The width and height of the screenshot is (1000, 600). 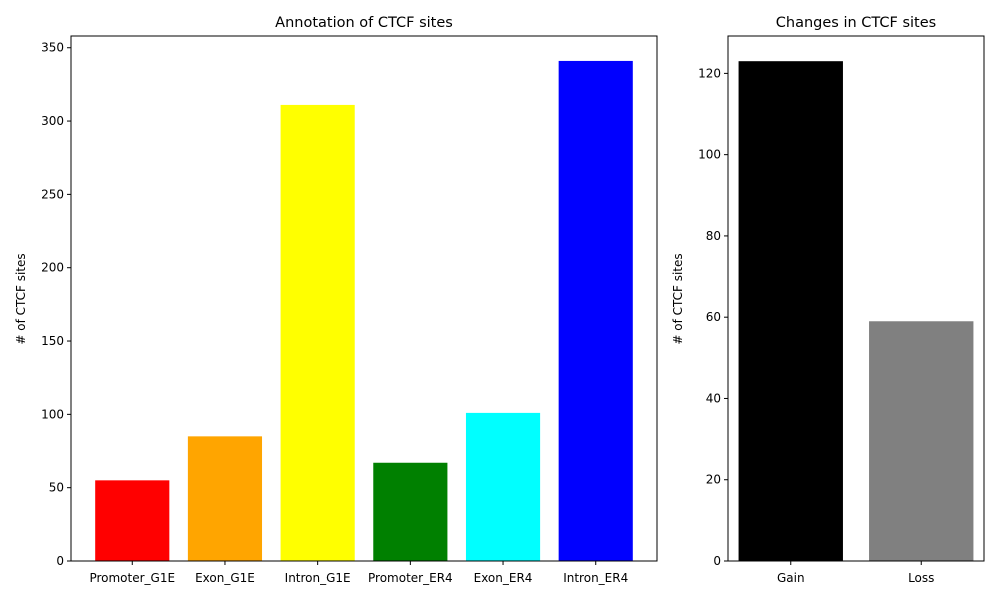 What do you see at coordinates (503, 486) in the screenshot?
I see `bar-exon-er4` at bounding box center [503, 486].